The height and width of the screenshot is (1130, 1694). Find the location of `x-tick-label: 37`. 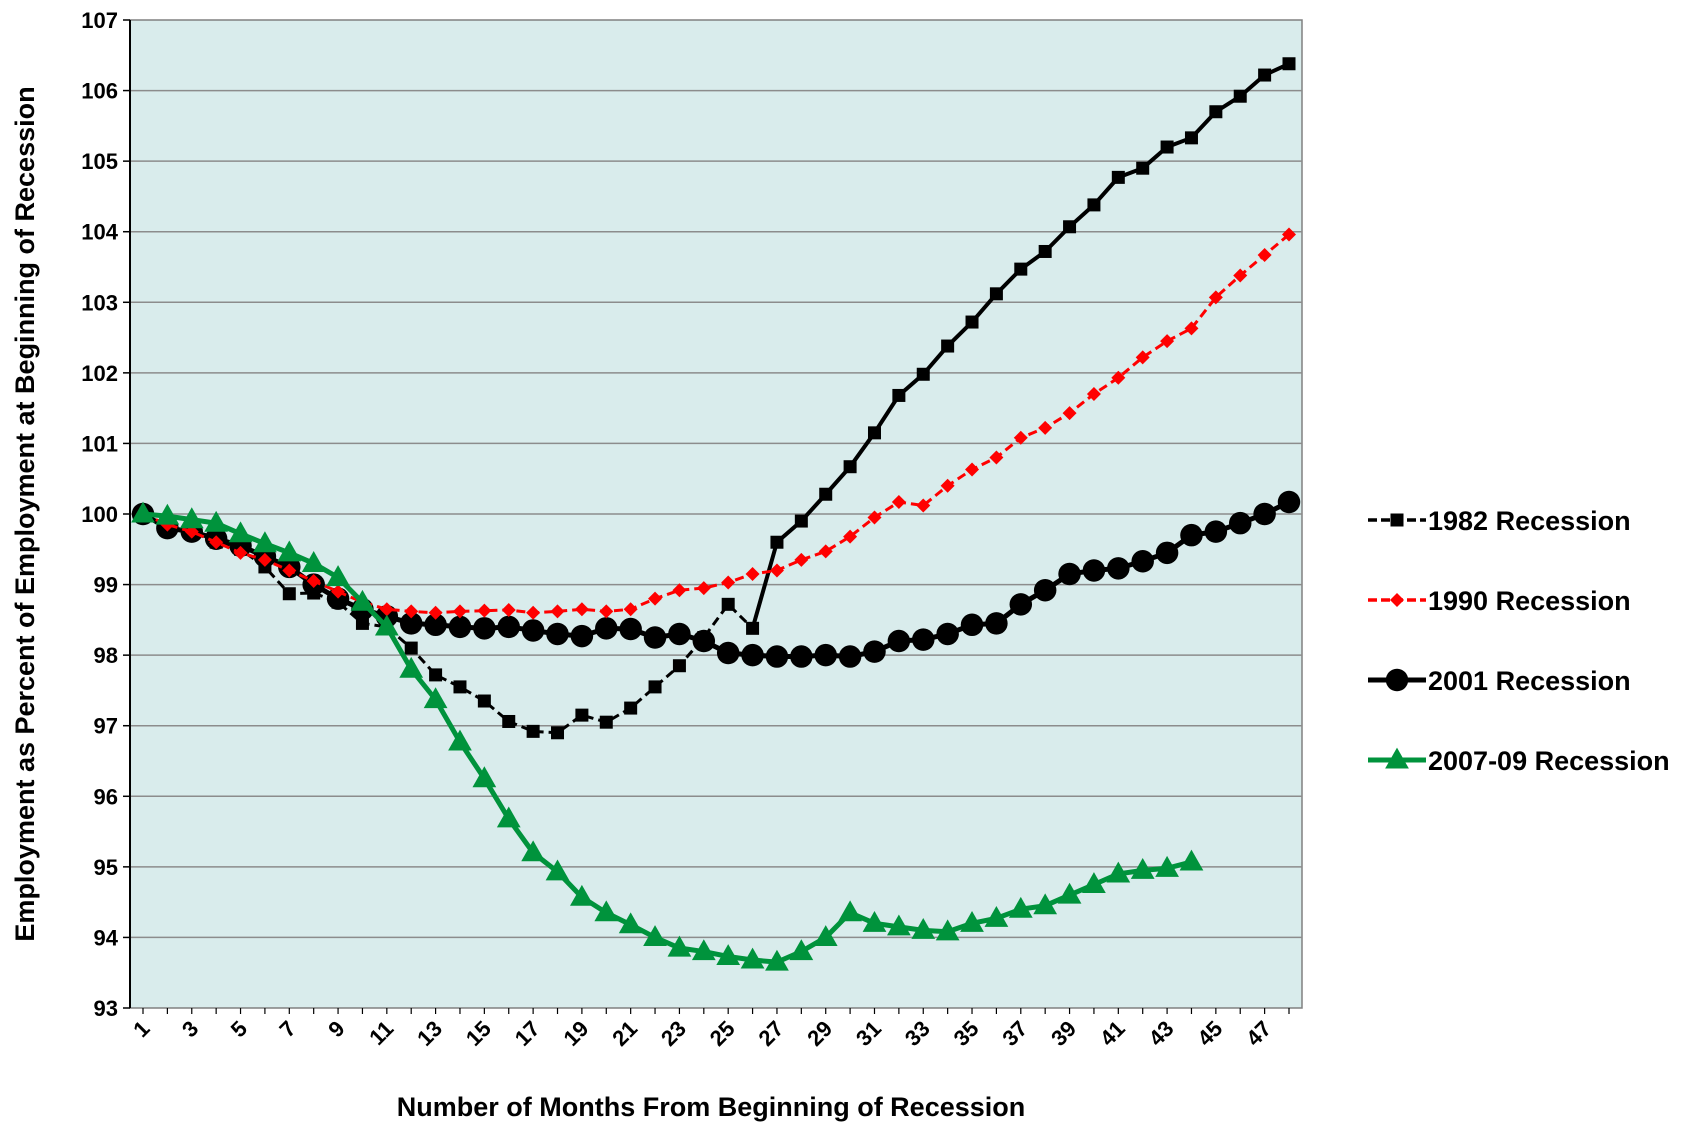

x-tick-label: 37 is located at coordinates (1014, 1033).